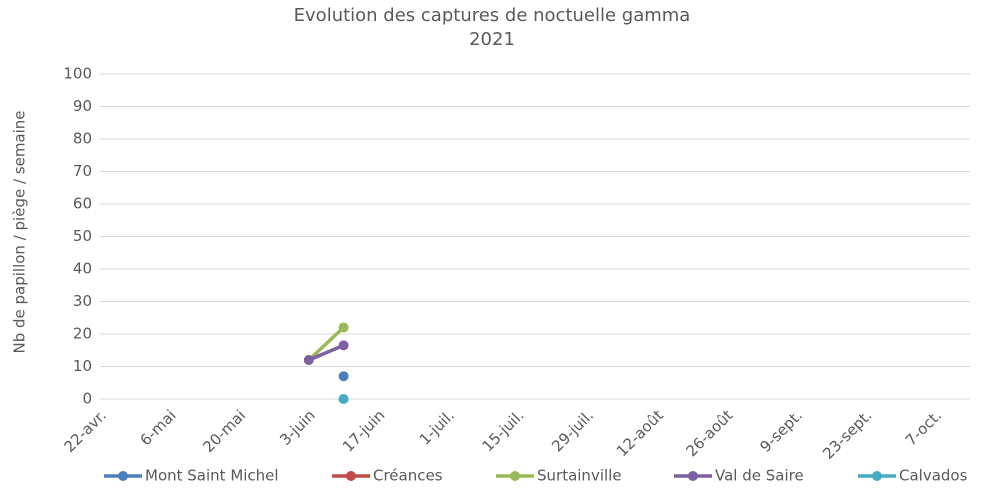  What do you see at coordinates (82, 171) in the screenshot?
I see `y-tick-label: 70` at bounding box center [82, 171].